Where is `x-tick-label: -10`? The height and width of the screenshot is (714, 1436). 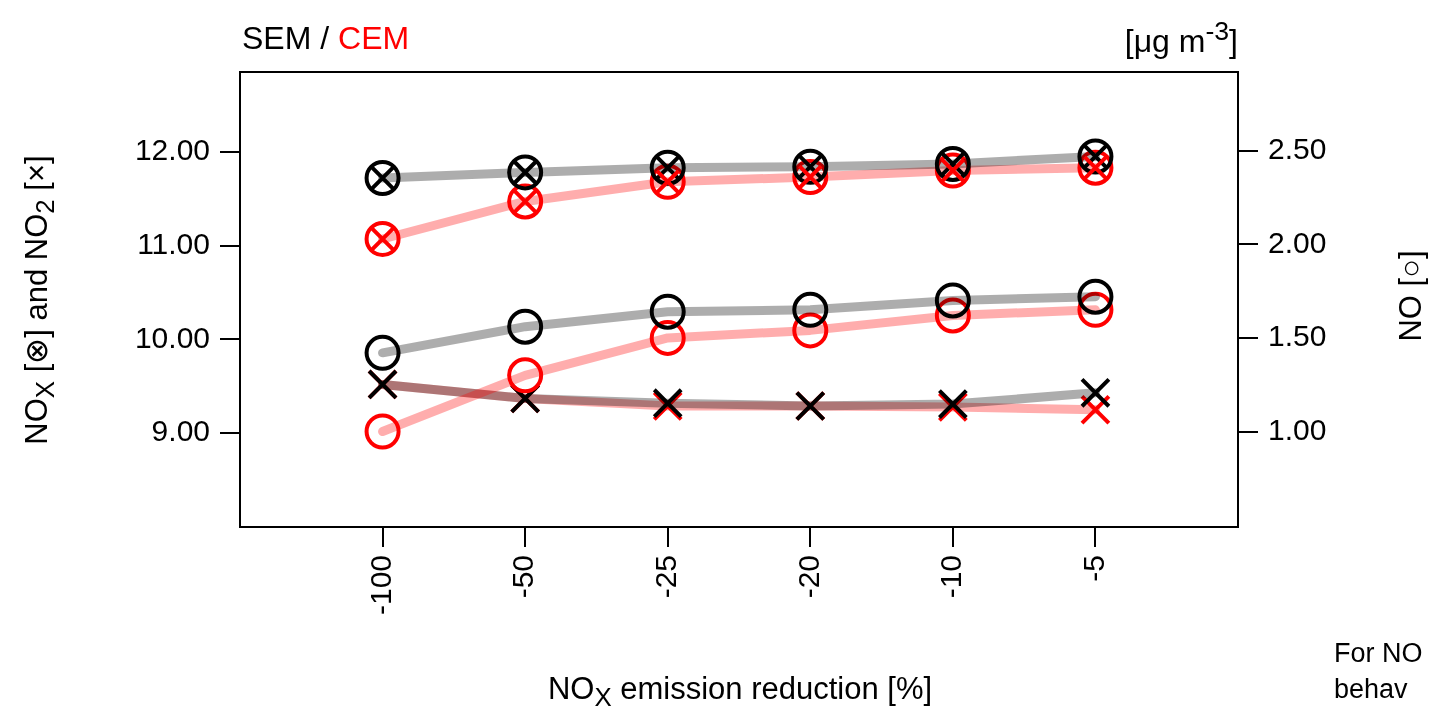 x-tick-label: -10 is located at coordinates (951, 577).